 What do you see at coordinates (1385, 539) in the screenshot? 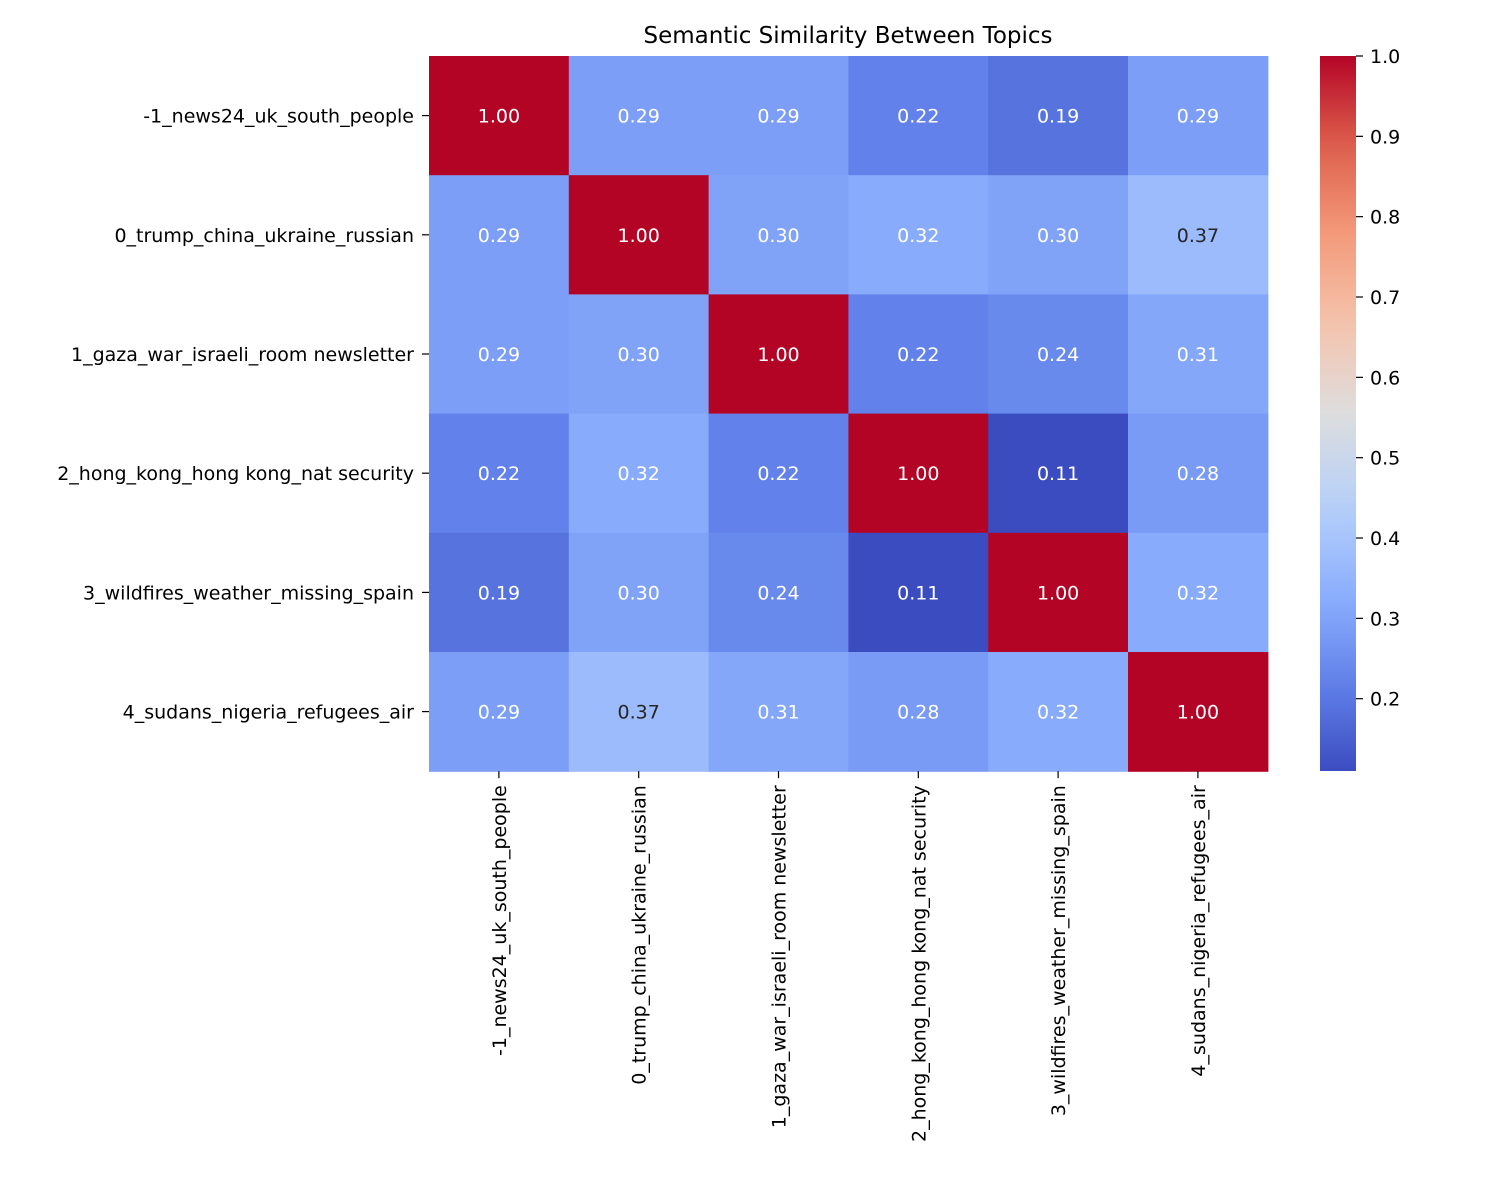
I see `colorbar-tick-label: 0.4` at bounding box center [1385, 539].